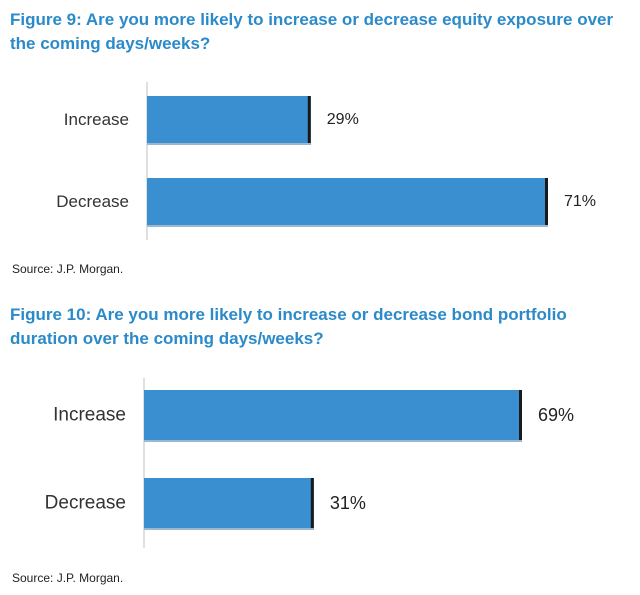 The height and width of the screenshot is (595, 640). I want to click on figure-9-bar-shadow-increase, so click(229, 144).